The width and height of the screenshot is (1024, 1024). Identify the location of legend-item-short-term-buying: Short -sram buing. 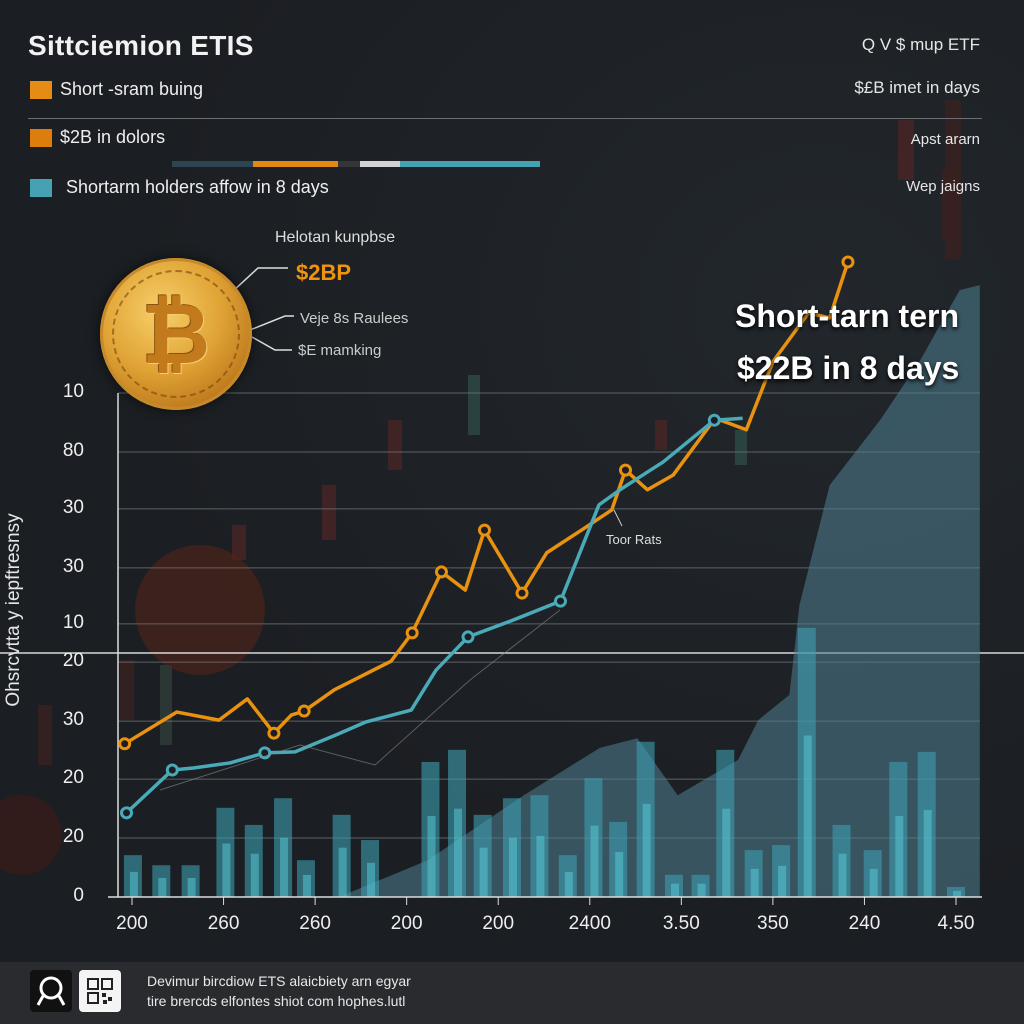
(116, 89).